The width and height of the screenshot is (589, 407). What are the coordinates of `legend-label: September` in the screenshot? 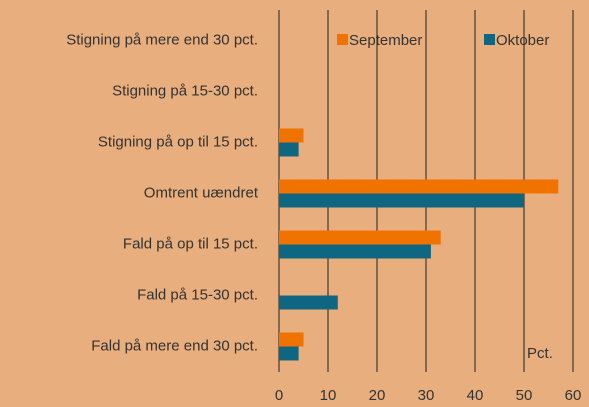 It's located at (385, 40).